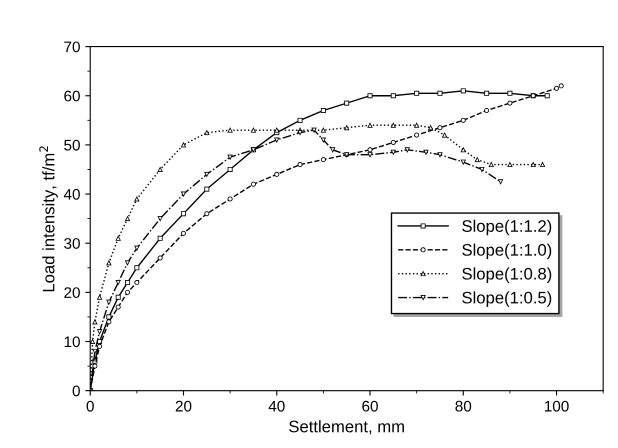 The height and width of the screenshot is (448, 618). What do you see at coordinates (72, 194) in the screenshot?
I see `y-tick-label: 40` at bounding box center [72, 194].